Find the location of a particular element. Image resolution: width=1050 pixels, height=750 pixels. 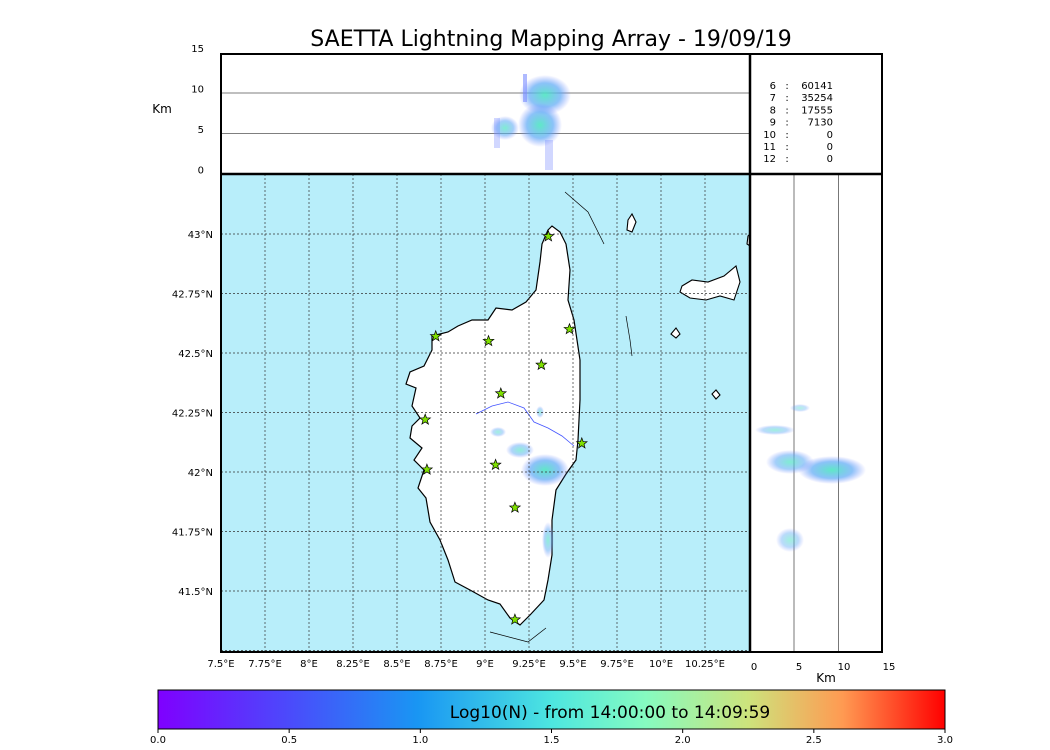

latitude-tick-label: 42.5°N is located at coordinates (195, 354).